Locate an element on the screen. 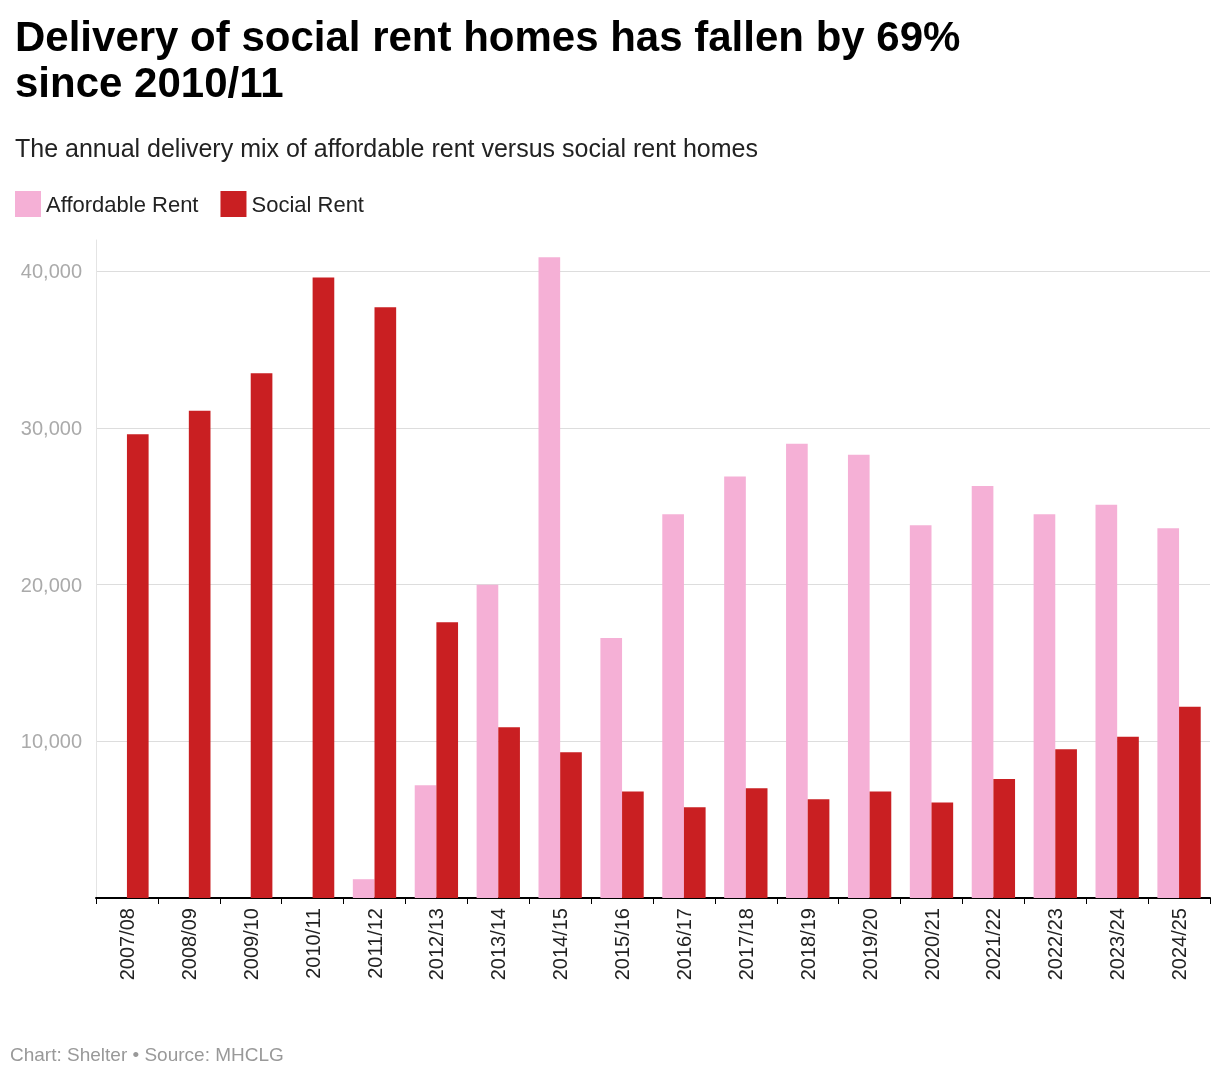  text: Chart: Shelter • Source: MHCLG is located at coordinates (147, 1054).